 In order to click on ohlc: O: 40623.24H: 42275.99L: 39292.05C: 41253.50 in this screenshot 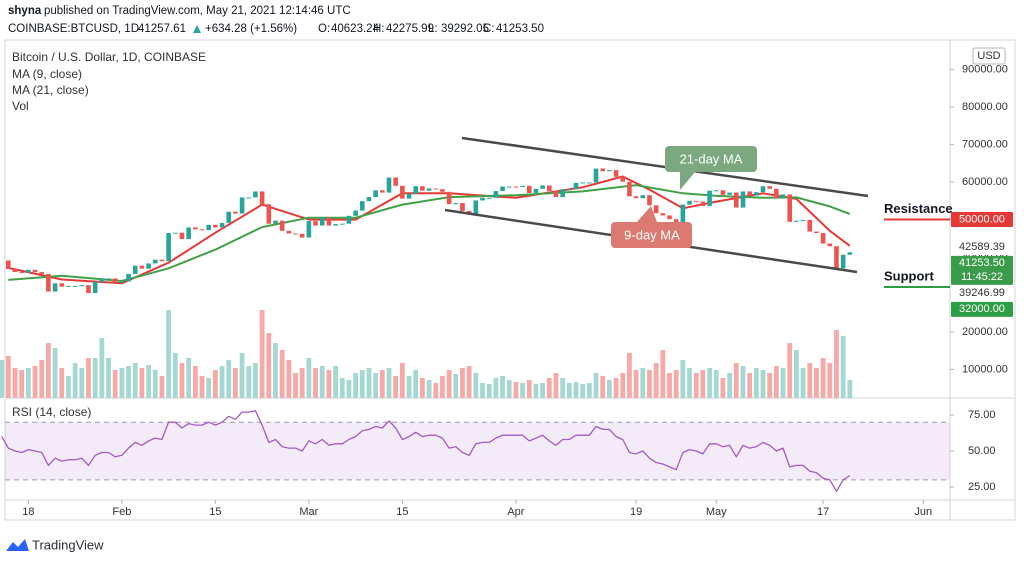, I will do `click(431, 29)`.